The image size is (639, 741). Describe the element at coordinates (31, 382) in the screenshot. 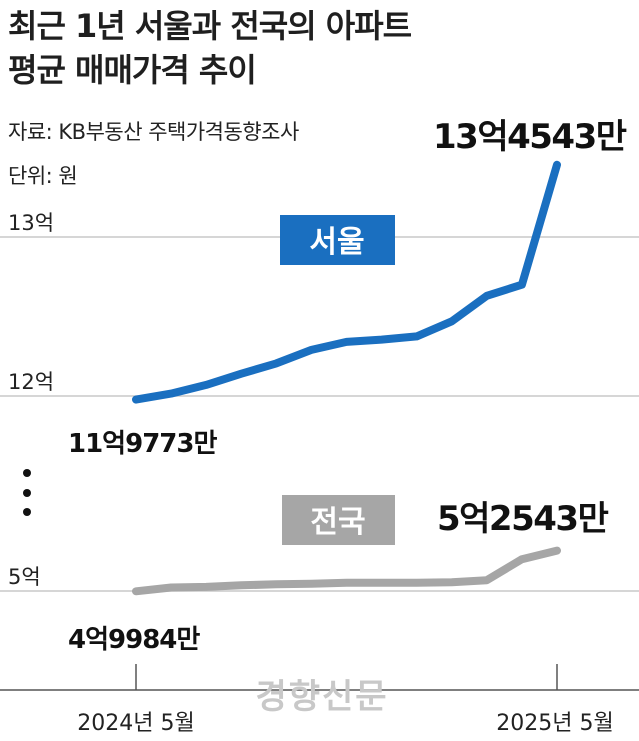

I see `y-tick-12eok: 12억` at that location.